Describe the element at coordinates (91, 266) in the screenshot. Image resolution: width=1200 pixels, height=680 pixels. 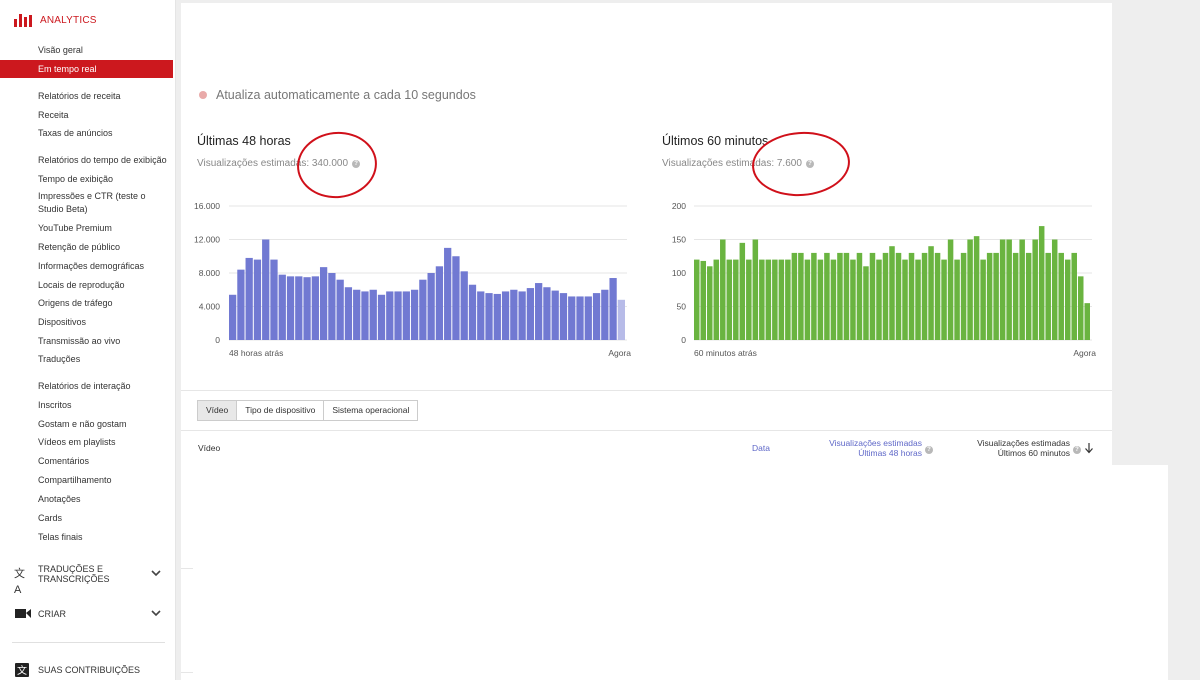
I see `sidebar-item-demographics: Informações demográficas` at that location.